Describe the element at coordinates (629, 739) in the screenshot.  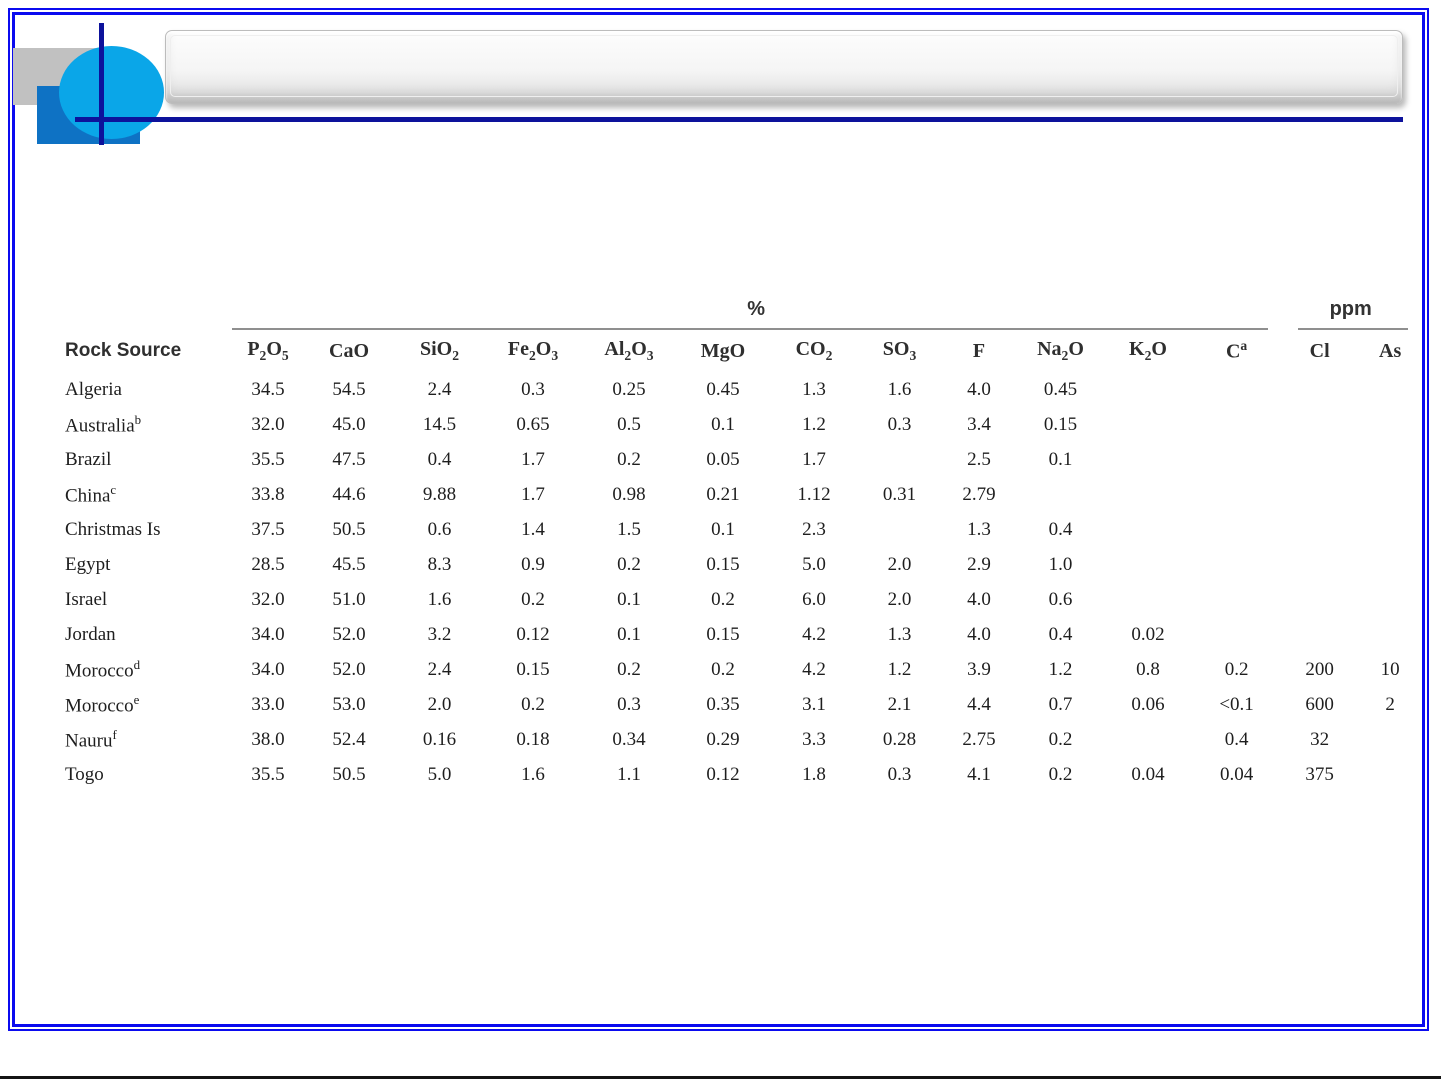
I see `value-cell: 0.34` at that location.